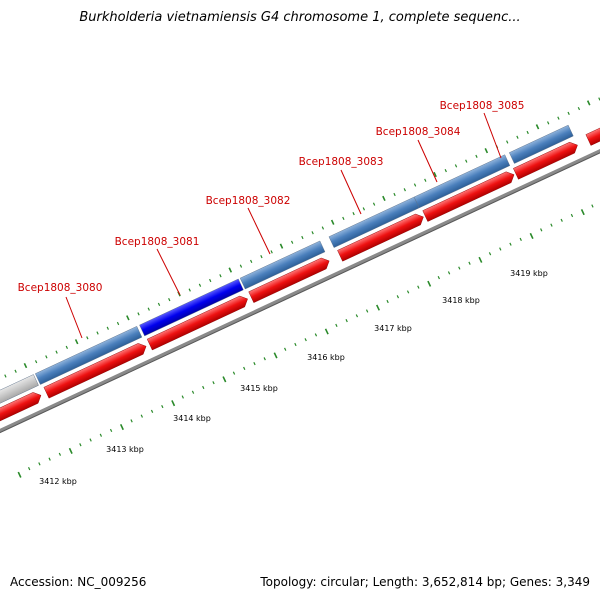  Describe the element at coordinates (341, 162) in the screenshot. I see `gene-label: Bcep1808_3083` at that location.